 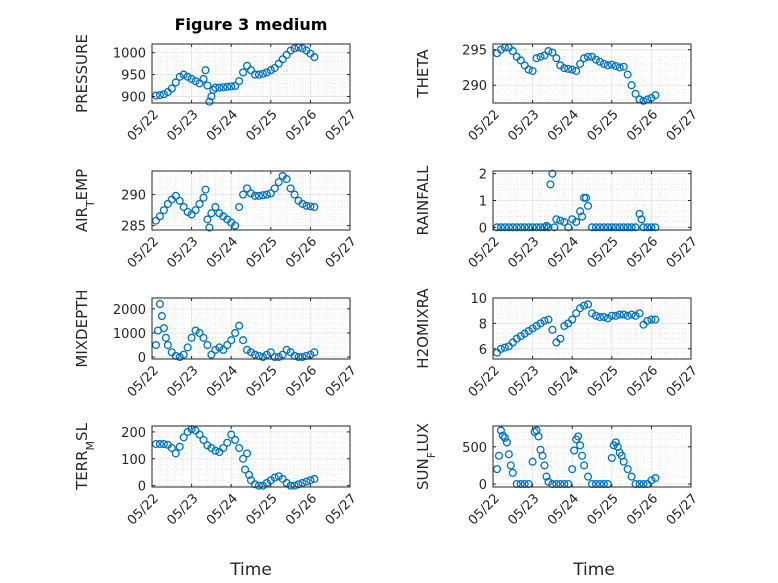 What do you see at coordinates (341, 381) in the screenshot?
I see `x-tick-label: 05/27` at bounding box center [341, 381].